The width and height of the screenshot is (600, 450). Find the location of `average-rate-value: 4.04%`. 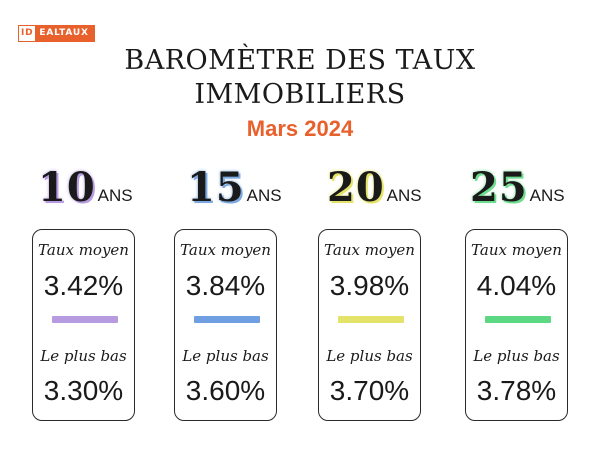

average-rate-value: 4.04% is located at coordinates (516, 285).